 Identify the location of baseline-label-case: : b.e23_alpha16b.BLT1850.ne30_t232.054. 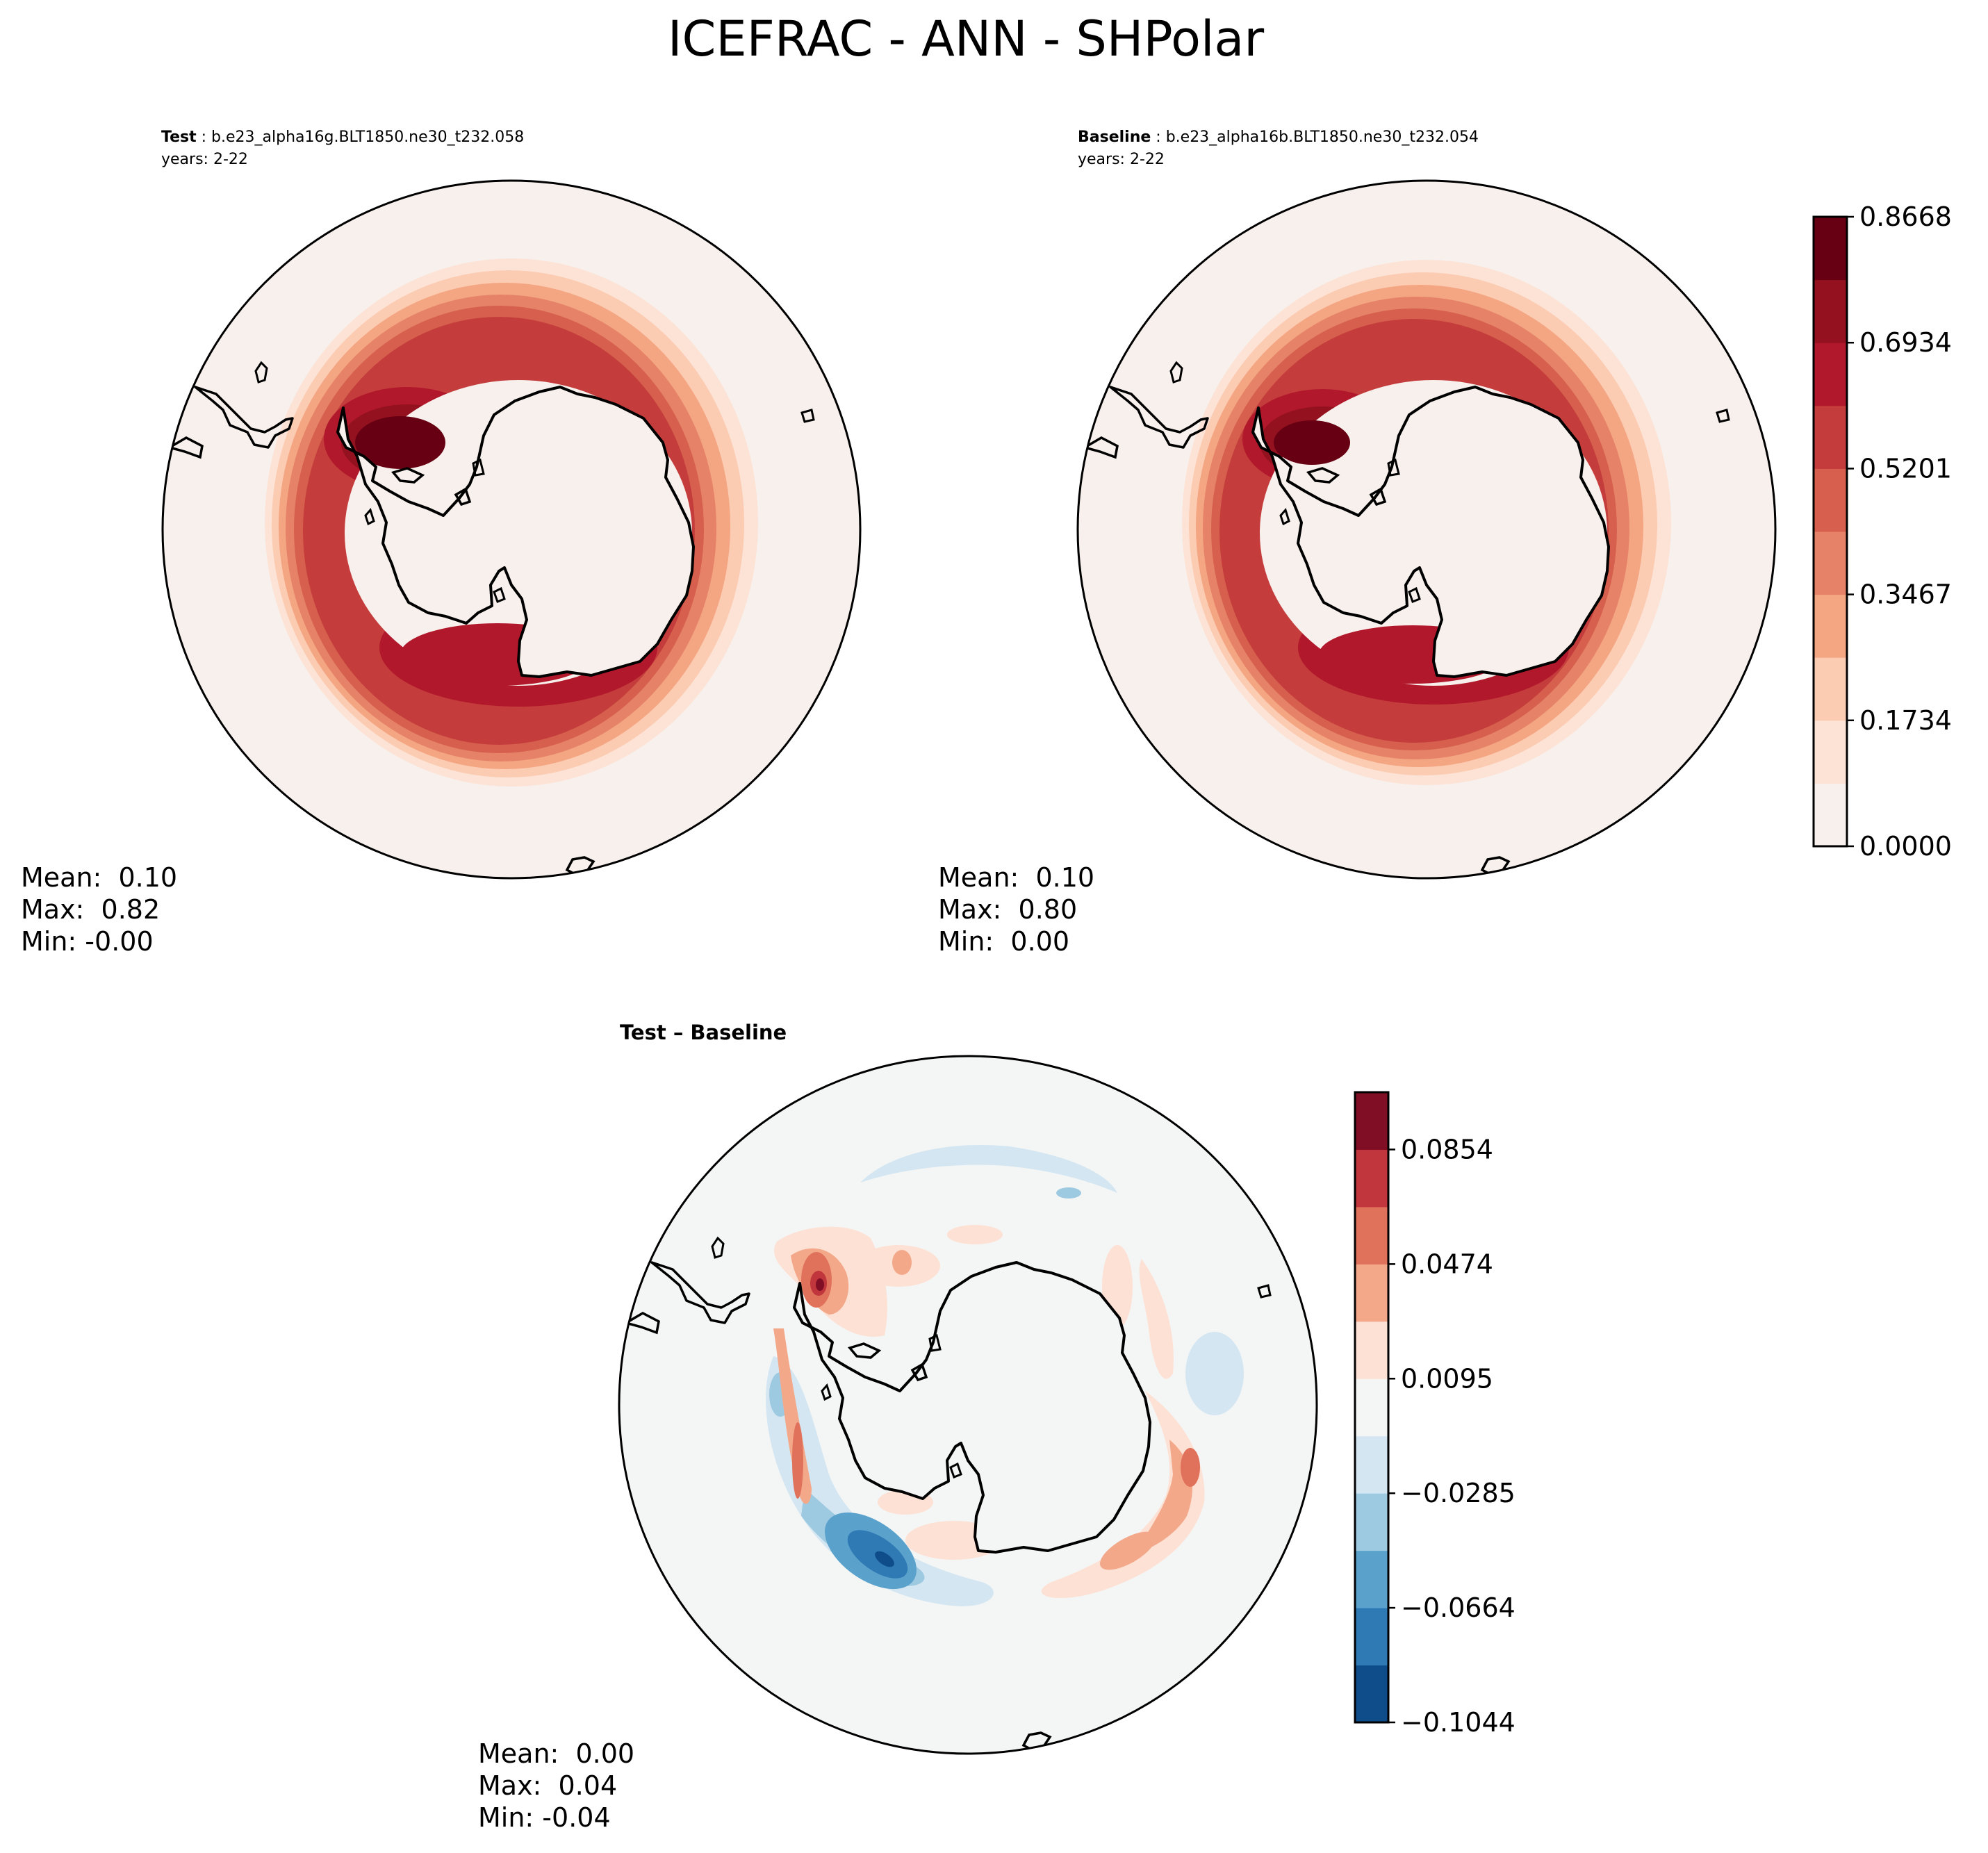
(1315, 137).